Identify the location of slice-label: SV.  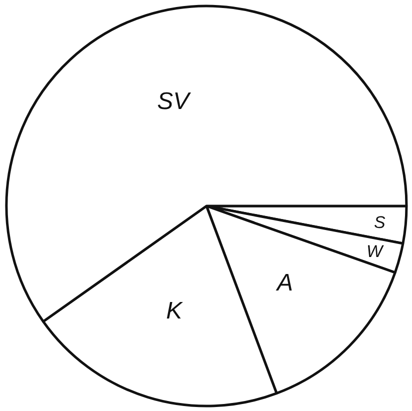
(174, 101).